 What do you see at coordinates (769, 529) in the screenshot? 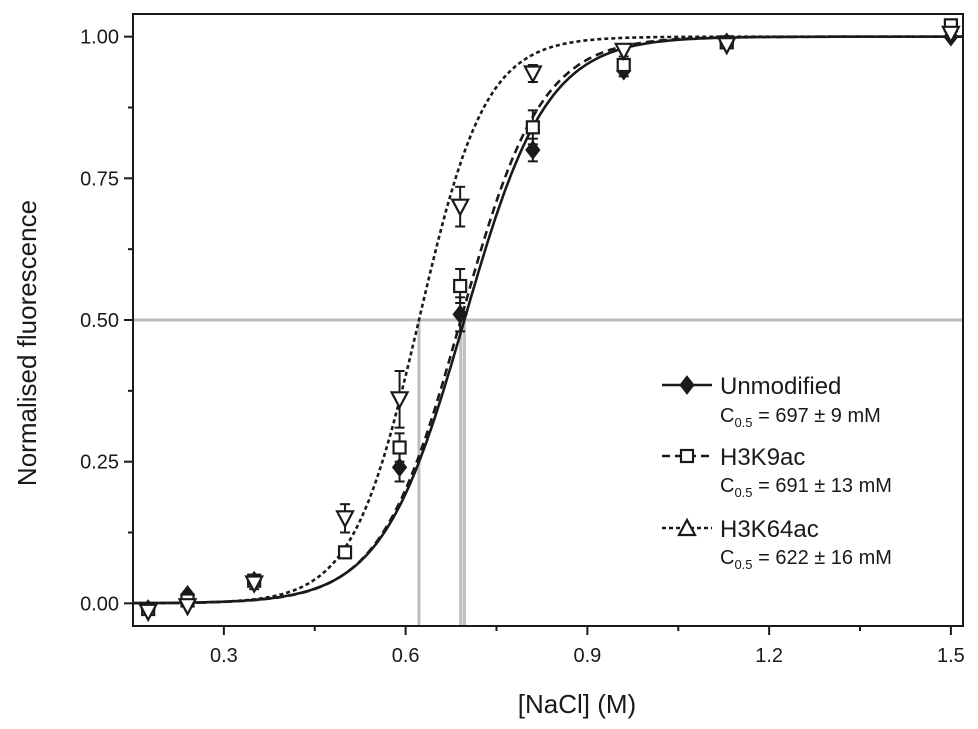
I see `legend-label-h3k64ac: H3K64ac` at bounding box center [769, 529].